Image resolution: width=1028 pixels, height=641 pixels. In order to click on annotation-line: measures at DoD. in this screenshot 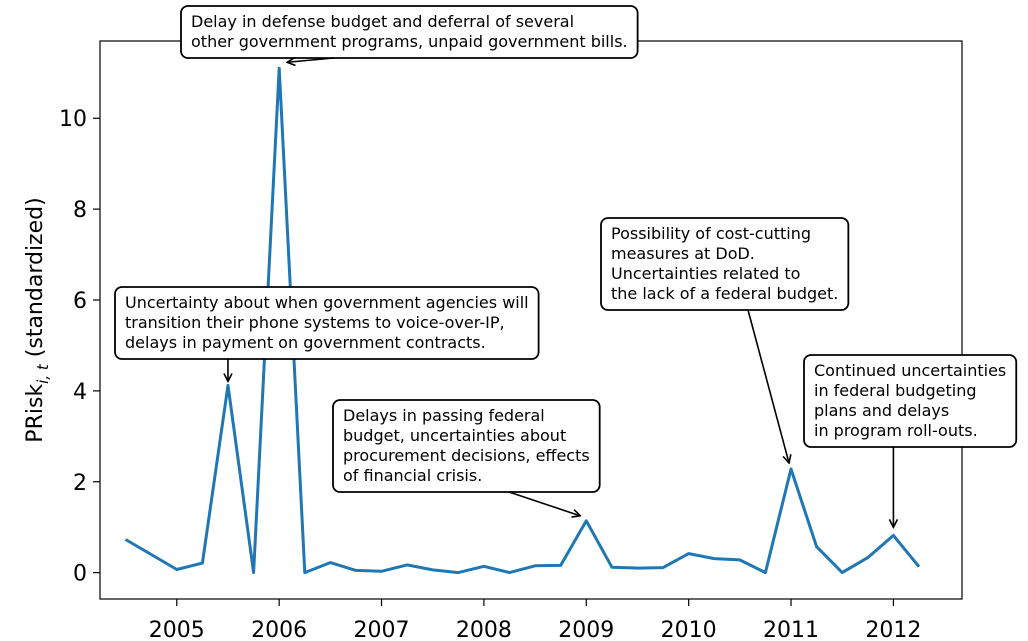, I will do `click(683, 253)`.